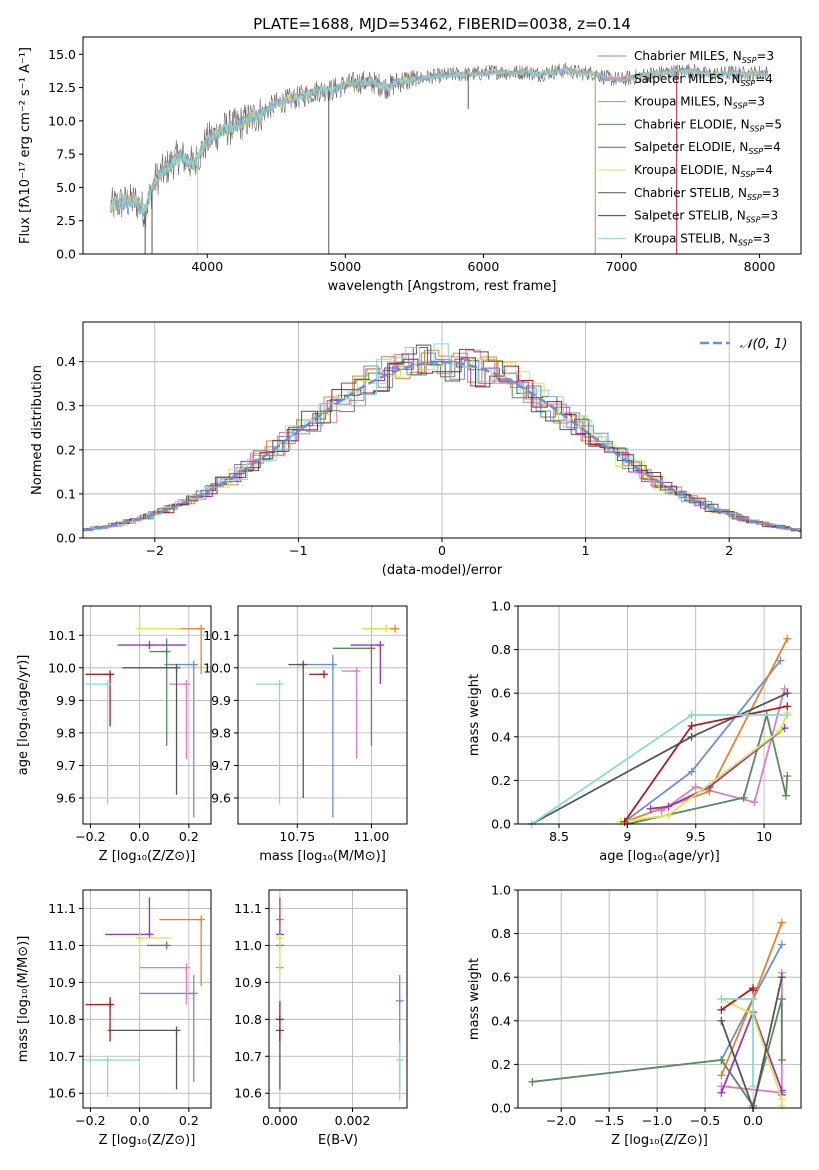 Image resolution: width=819 pixels, height=1170 pixels. Describe the element at coordinates (484, 266) in the screenshot. I see `x-tick-label: 6000` at that location.